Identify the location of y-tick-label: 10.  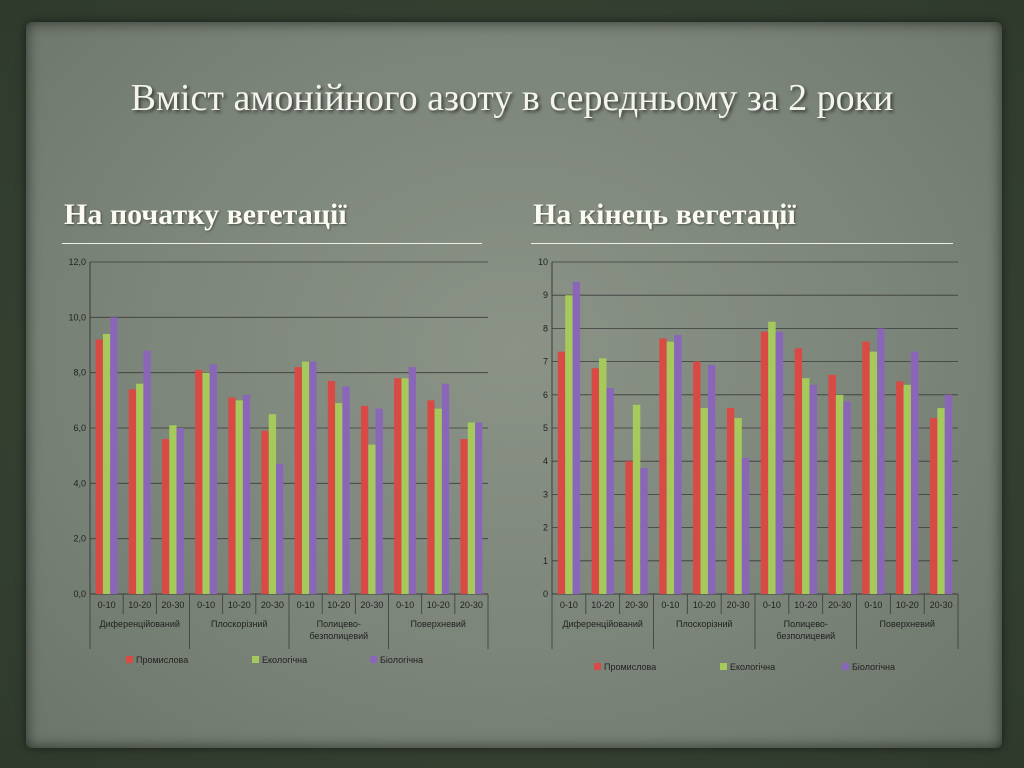
(543, 262).